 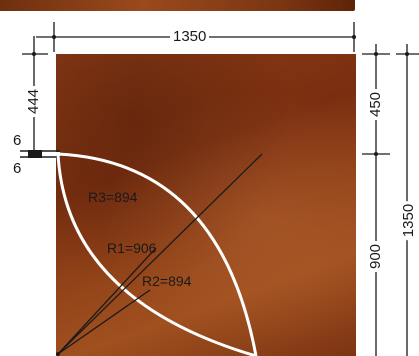 I want to click on r2-leader-line, so click(x=104, y=322).